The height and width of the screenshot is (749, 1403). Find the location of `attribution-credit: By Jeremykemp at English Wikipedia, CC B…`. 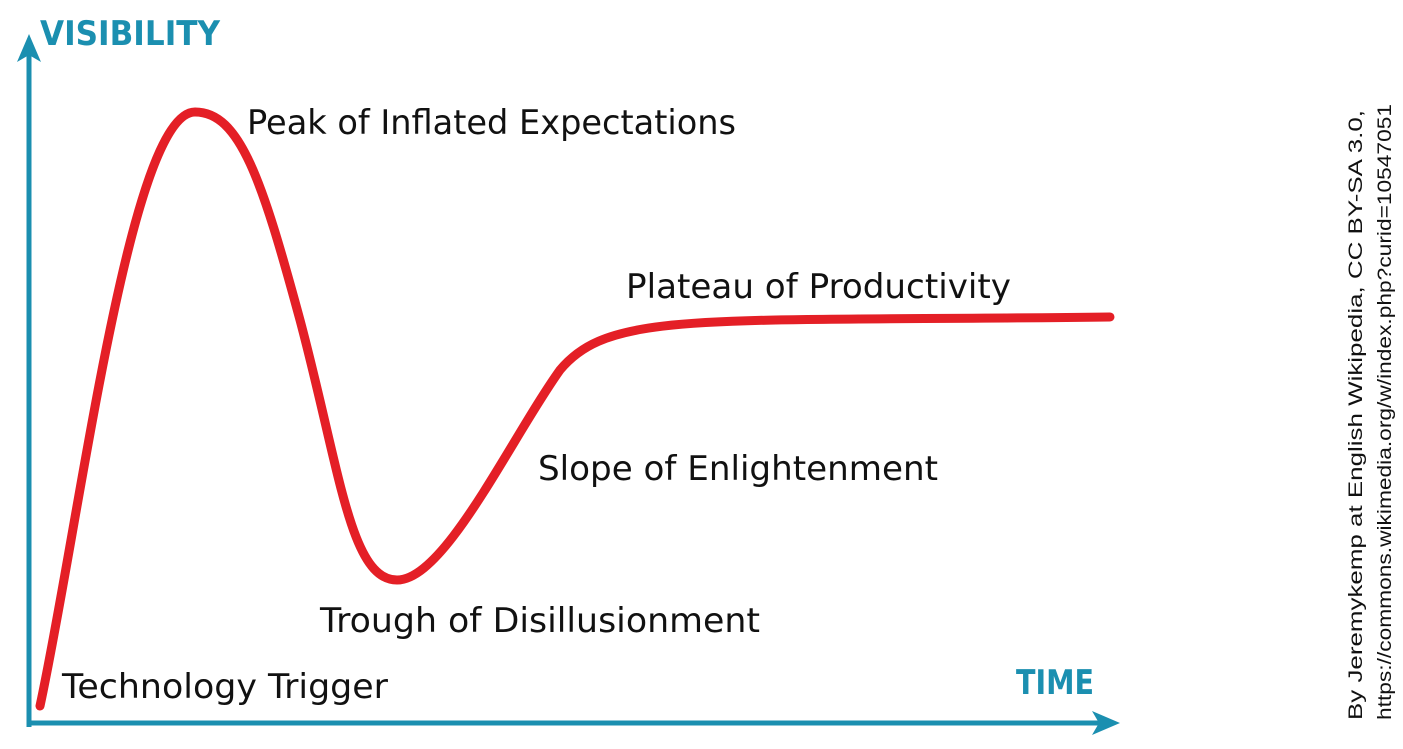

attribution-credit: By Jeremykemp at English Wikipedia, CC B… is located at coordinates (1371, 412).